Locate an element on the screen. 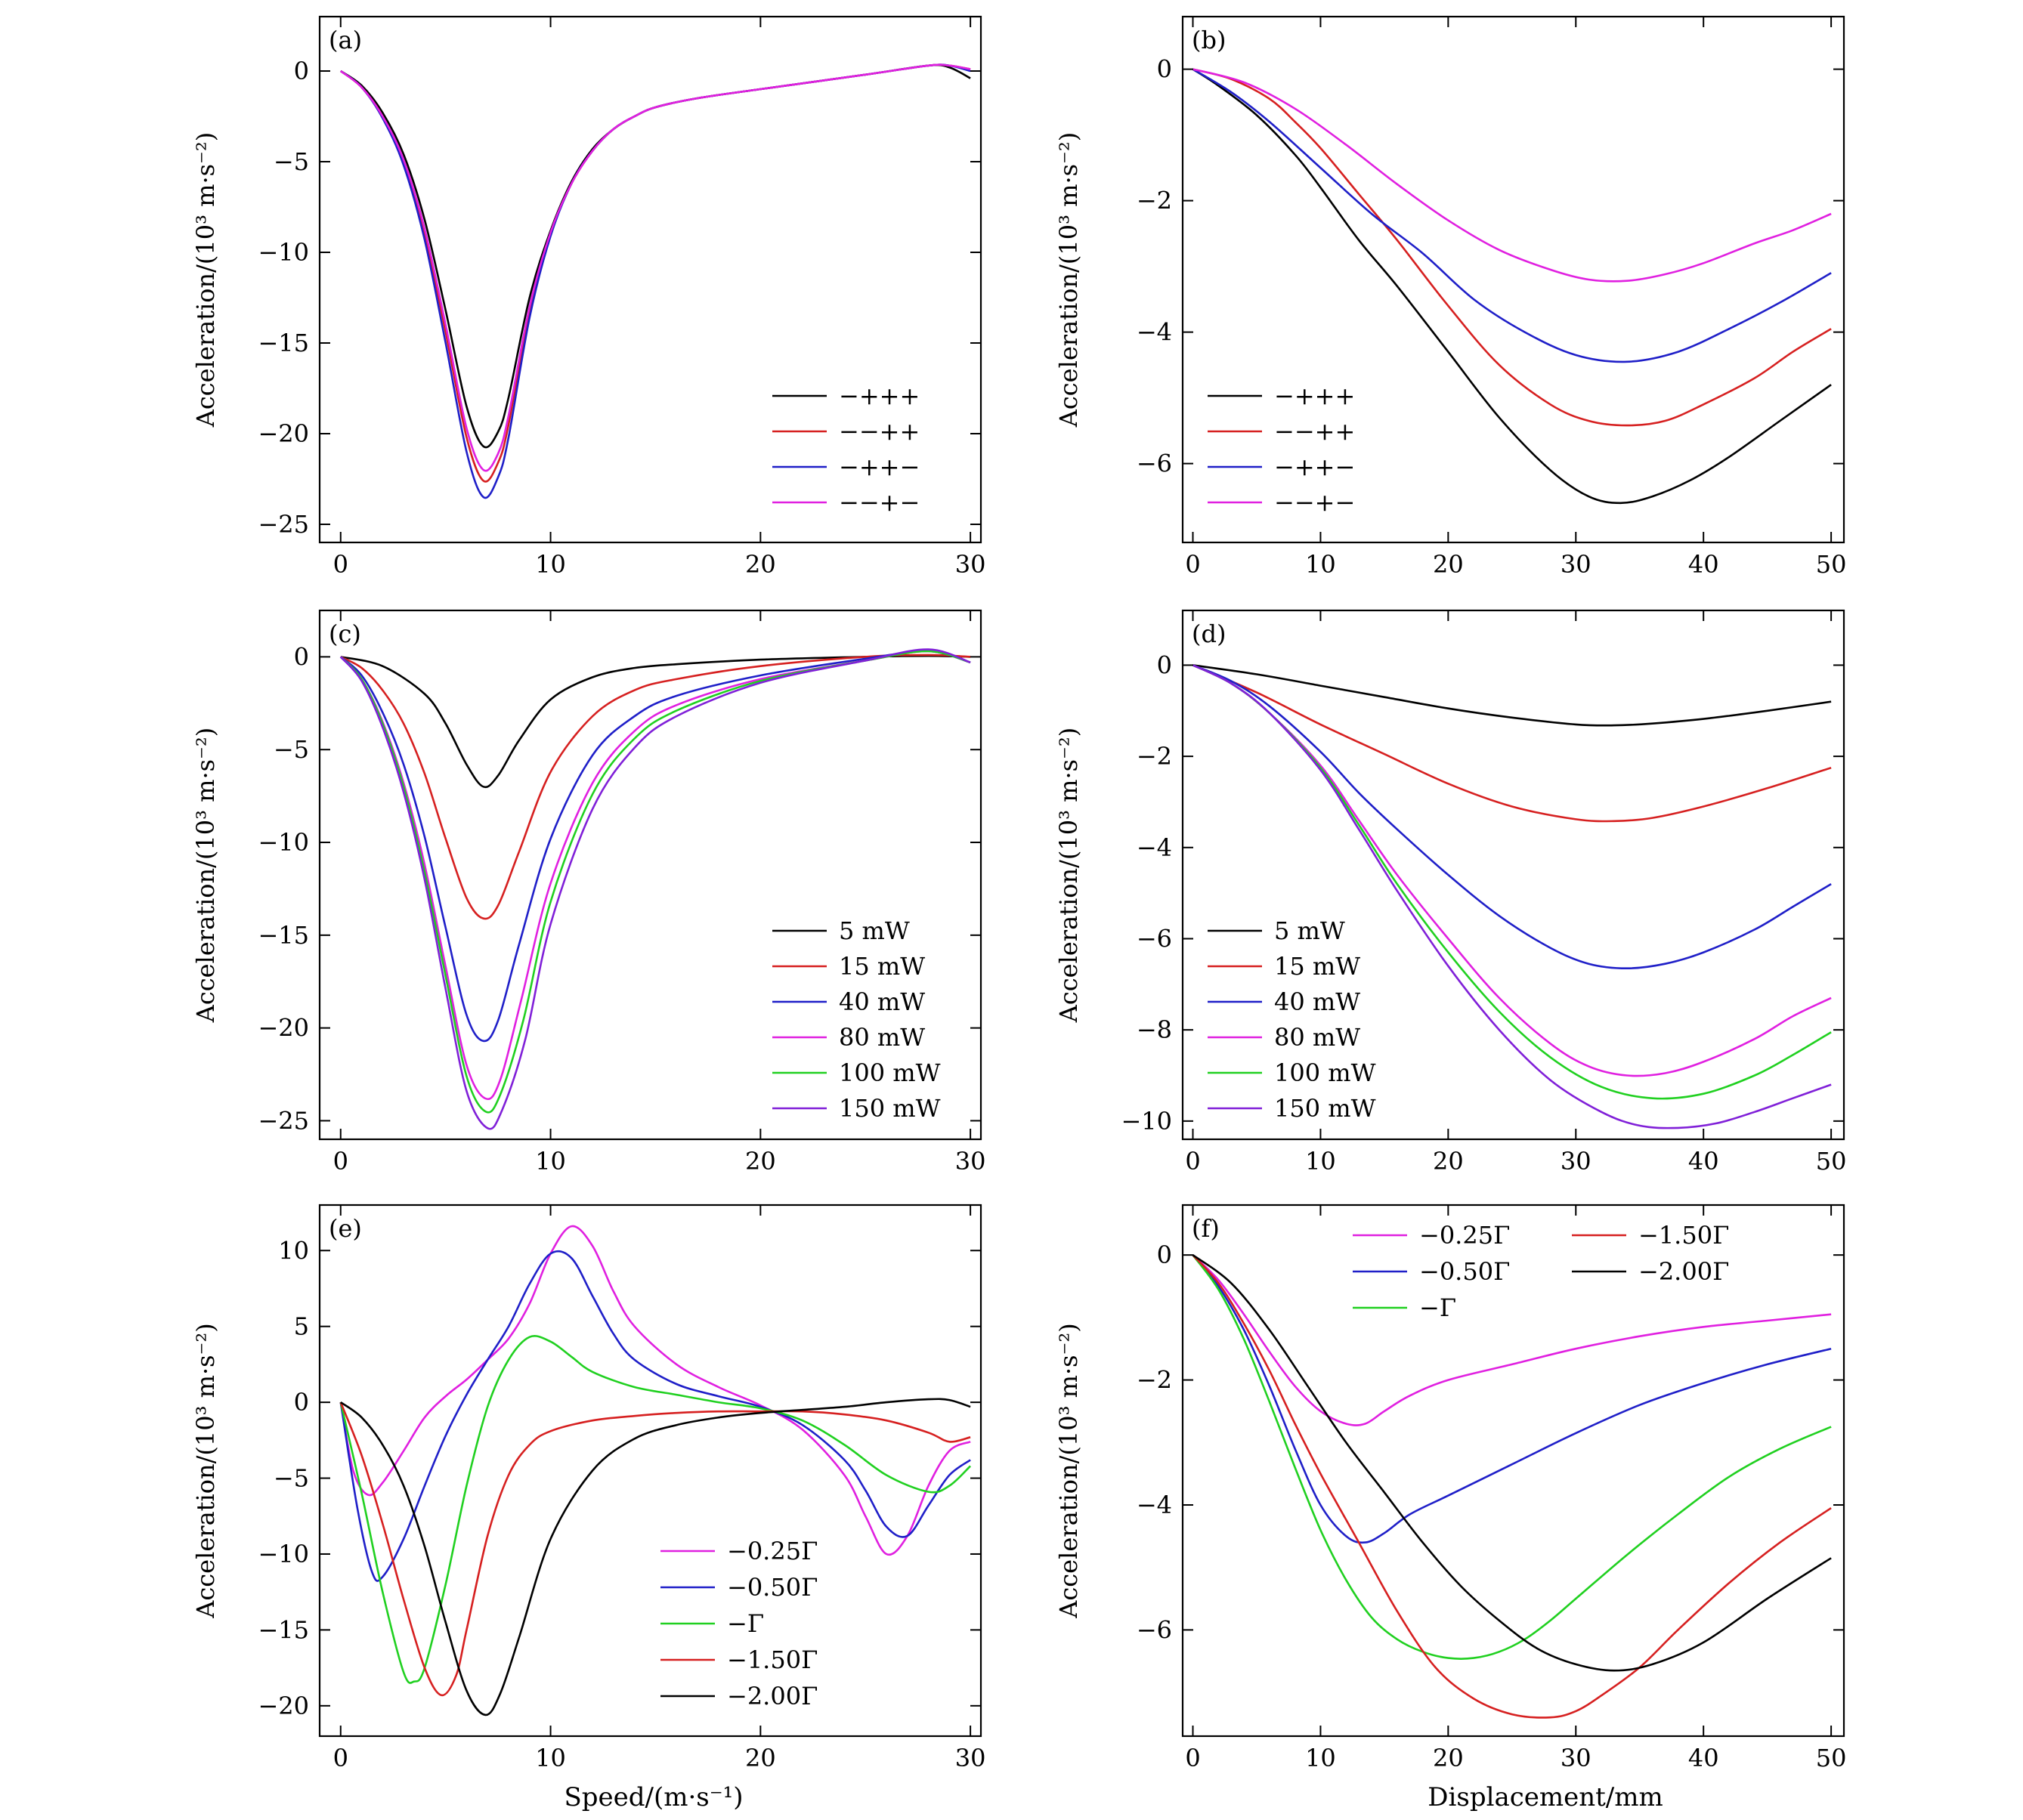 The width and height of the screenshot is (2023, 1820). panel-label: (b) is located at coordinates (1209, 40).